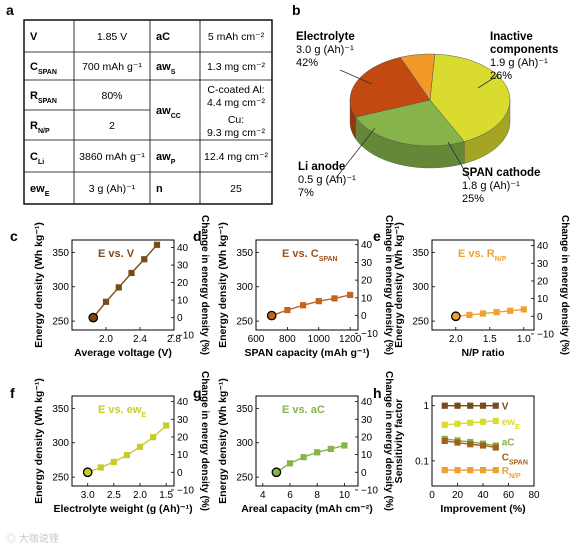  What do you see at coordinates (88, 495) in the screenshot?
I see `x-tick-label: 3.0` at bounding box center [88, 495].